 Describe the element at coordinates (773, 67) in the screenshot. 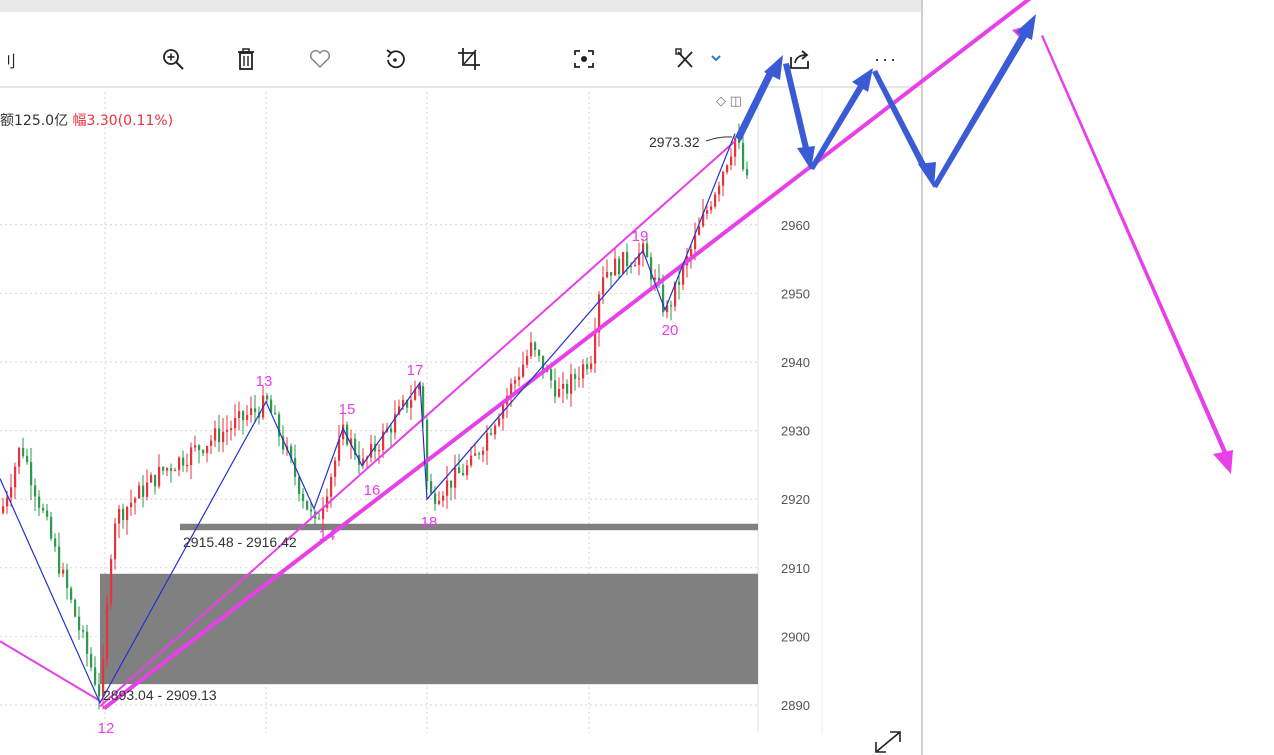

I see `projection-arrow-up-1-head` at that location.